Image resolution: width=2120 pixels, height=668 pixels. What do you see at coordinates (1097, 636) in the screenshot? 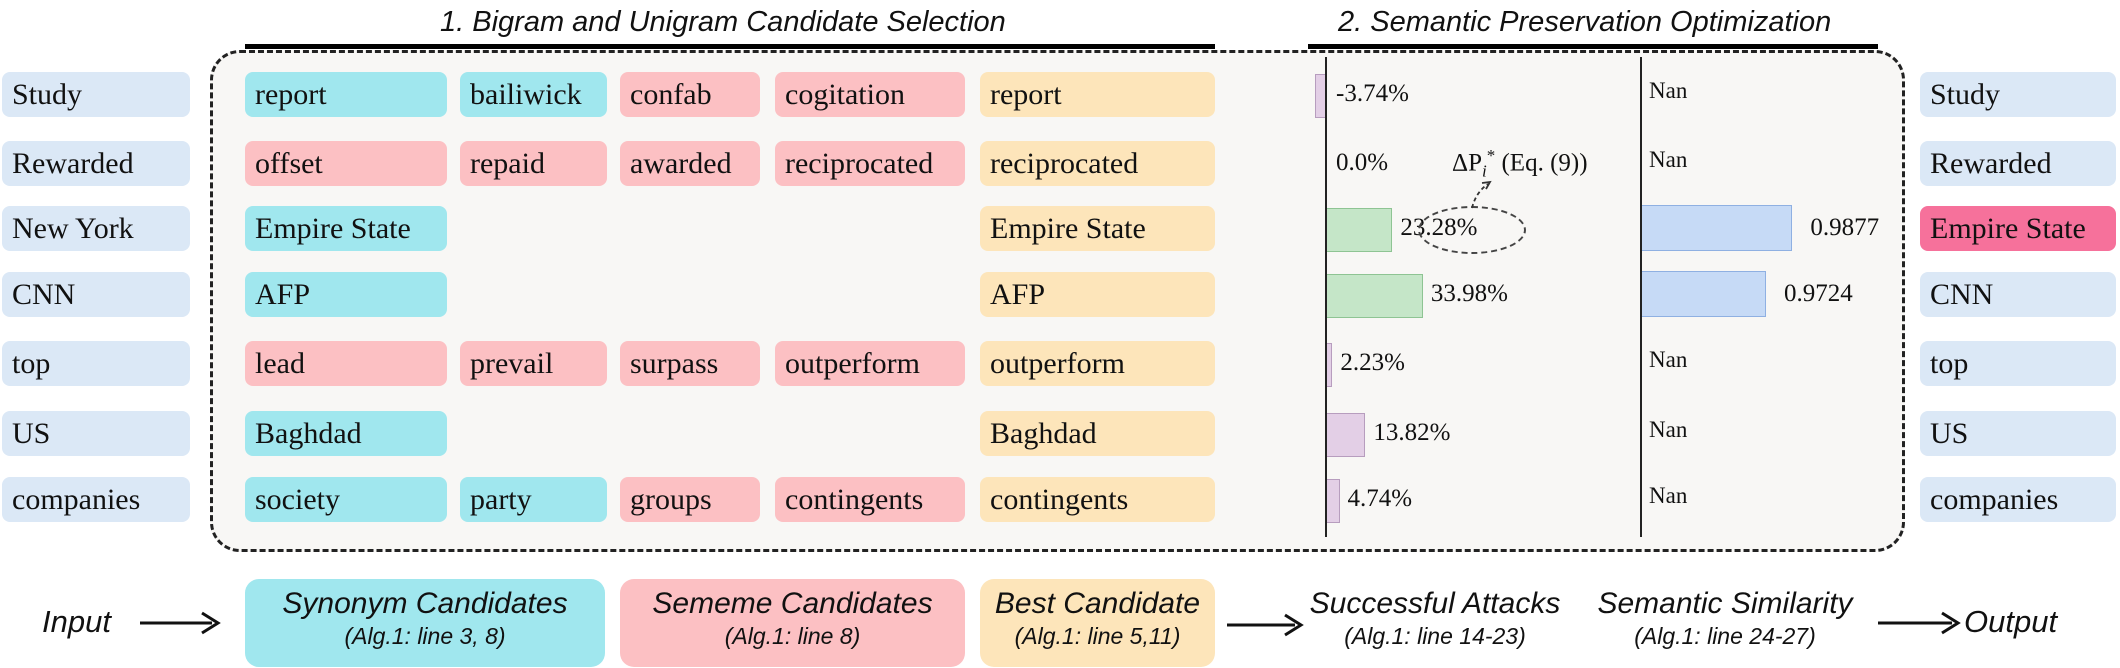
I see `legend-best-sub: (Alg.1: line 5,11)` at bounding box center [1097, 636].